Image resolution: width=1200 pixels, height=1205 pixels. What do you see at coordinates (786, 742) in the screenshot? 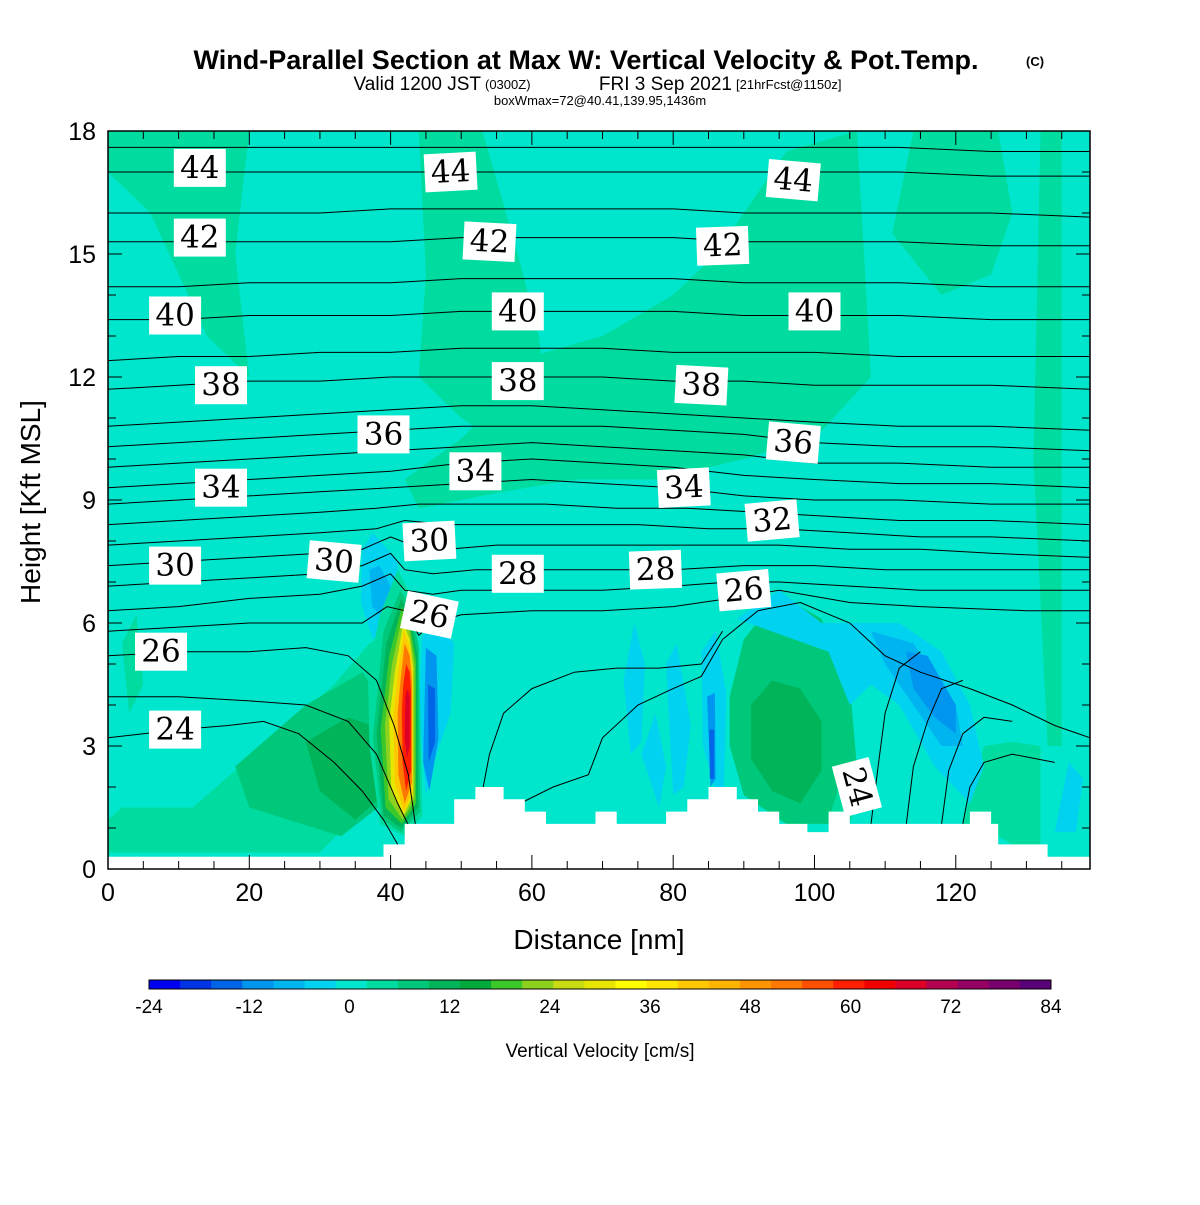
I see `fill-region-right-mid-dark-green` at bounding box center [786, 742].